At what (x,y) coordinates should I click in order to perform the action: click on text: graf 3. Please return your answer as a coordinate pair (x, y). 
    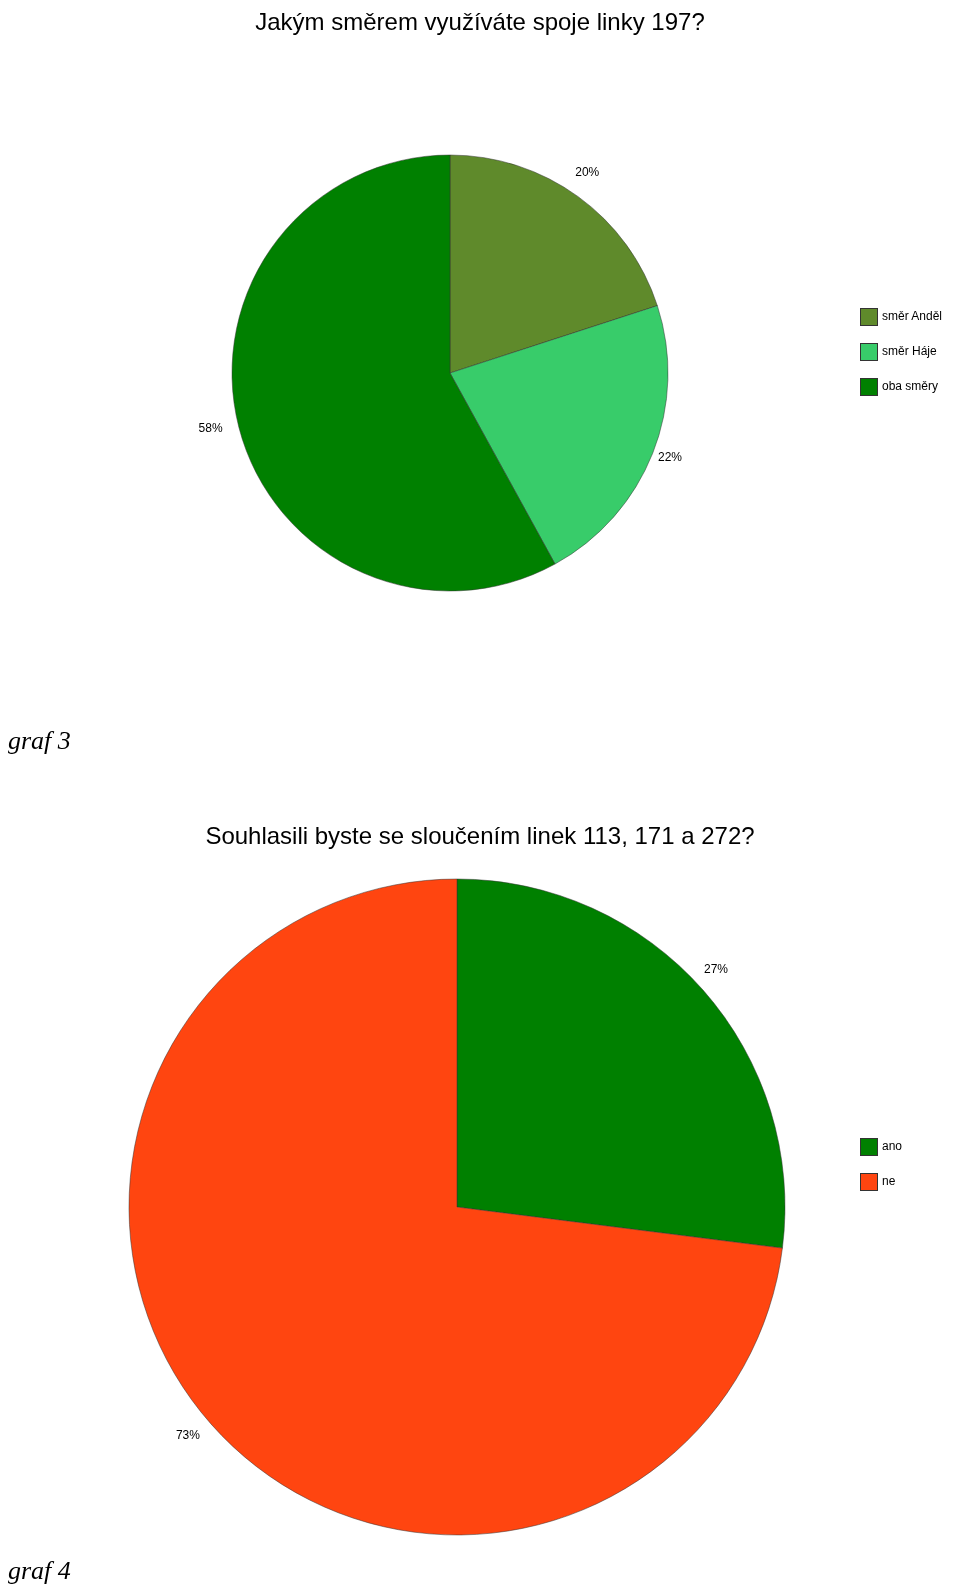
    Looking at the image, I should click on (39, 741).